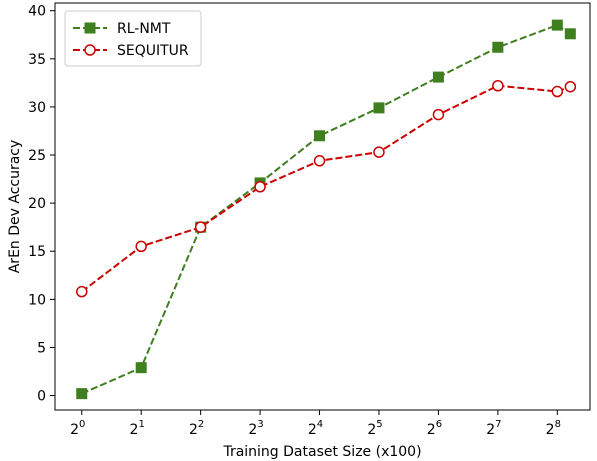 The width and height of the screenshot is (597, 461). I want to click on y-tick-label: 0, so click(41, 397).